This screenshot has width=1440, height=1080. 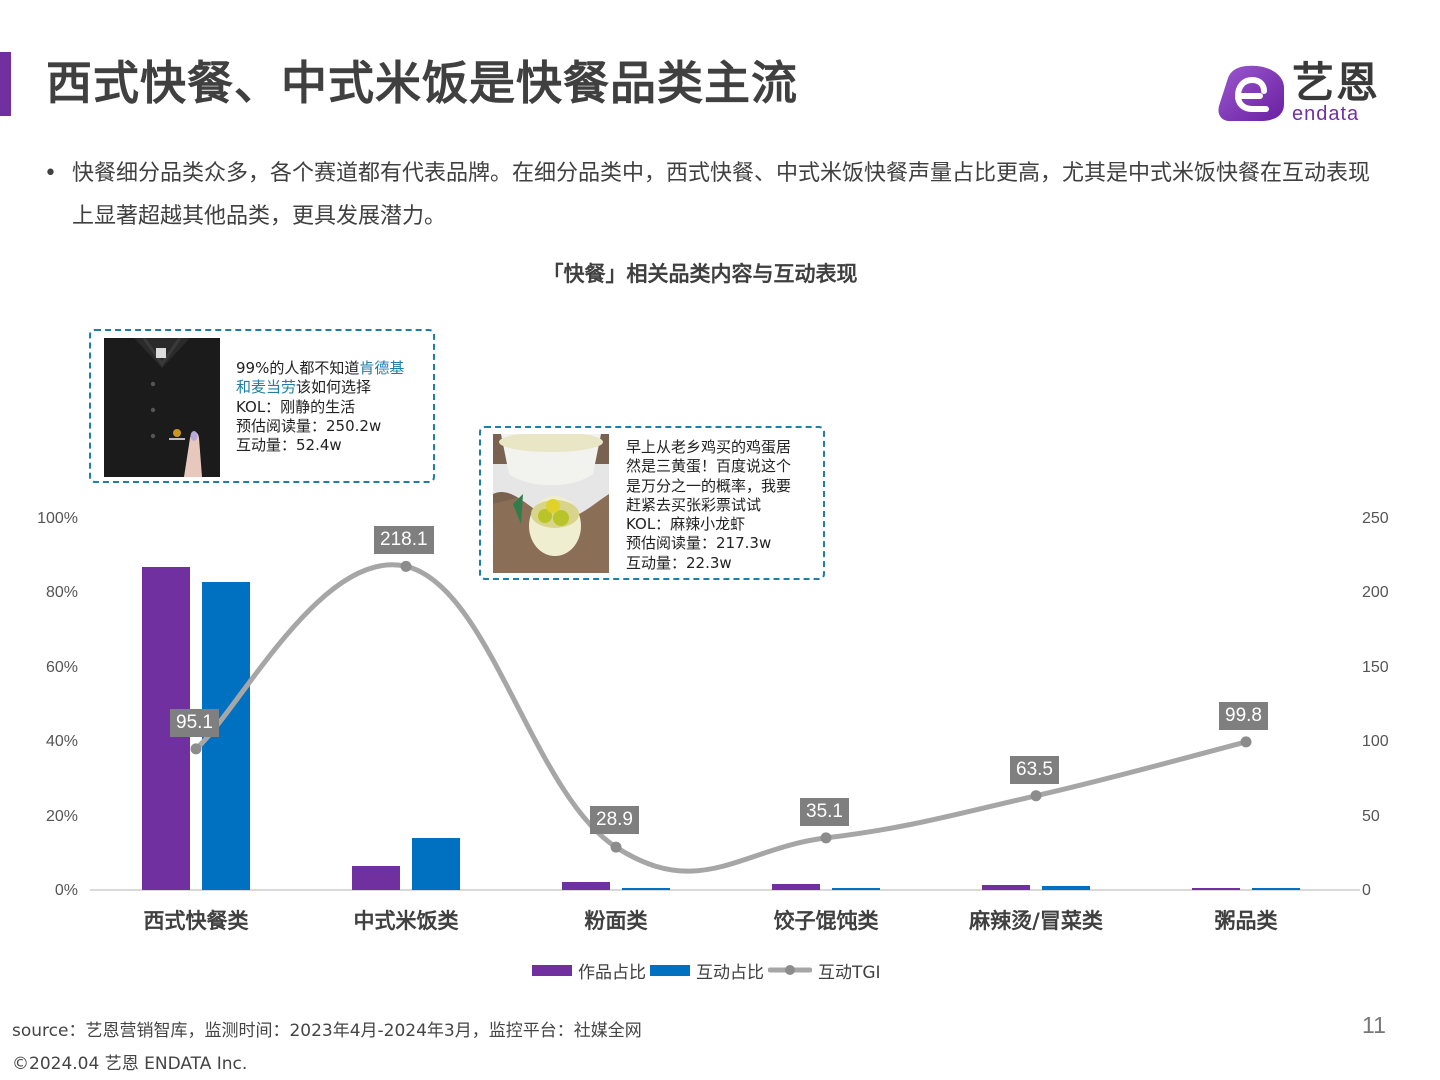 I want to click on right-axis-tick: 150, so click(x=1375, y=667).